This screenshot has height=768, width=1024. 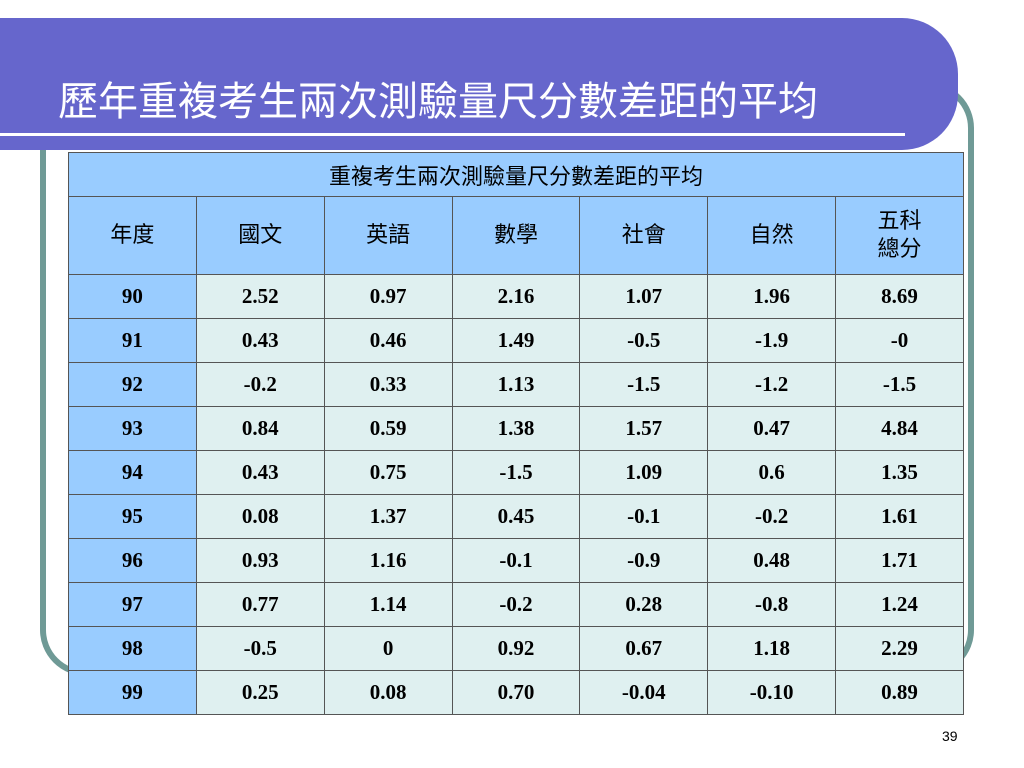 I want to click on column-header-text: 自然, so click(x=771, y=235).